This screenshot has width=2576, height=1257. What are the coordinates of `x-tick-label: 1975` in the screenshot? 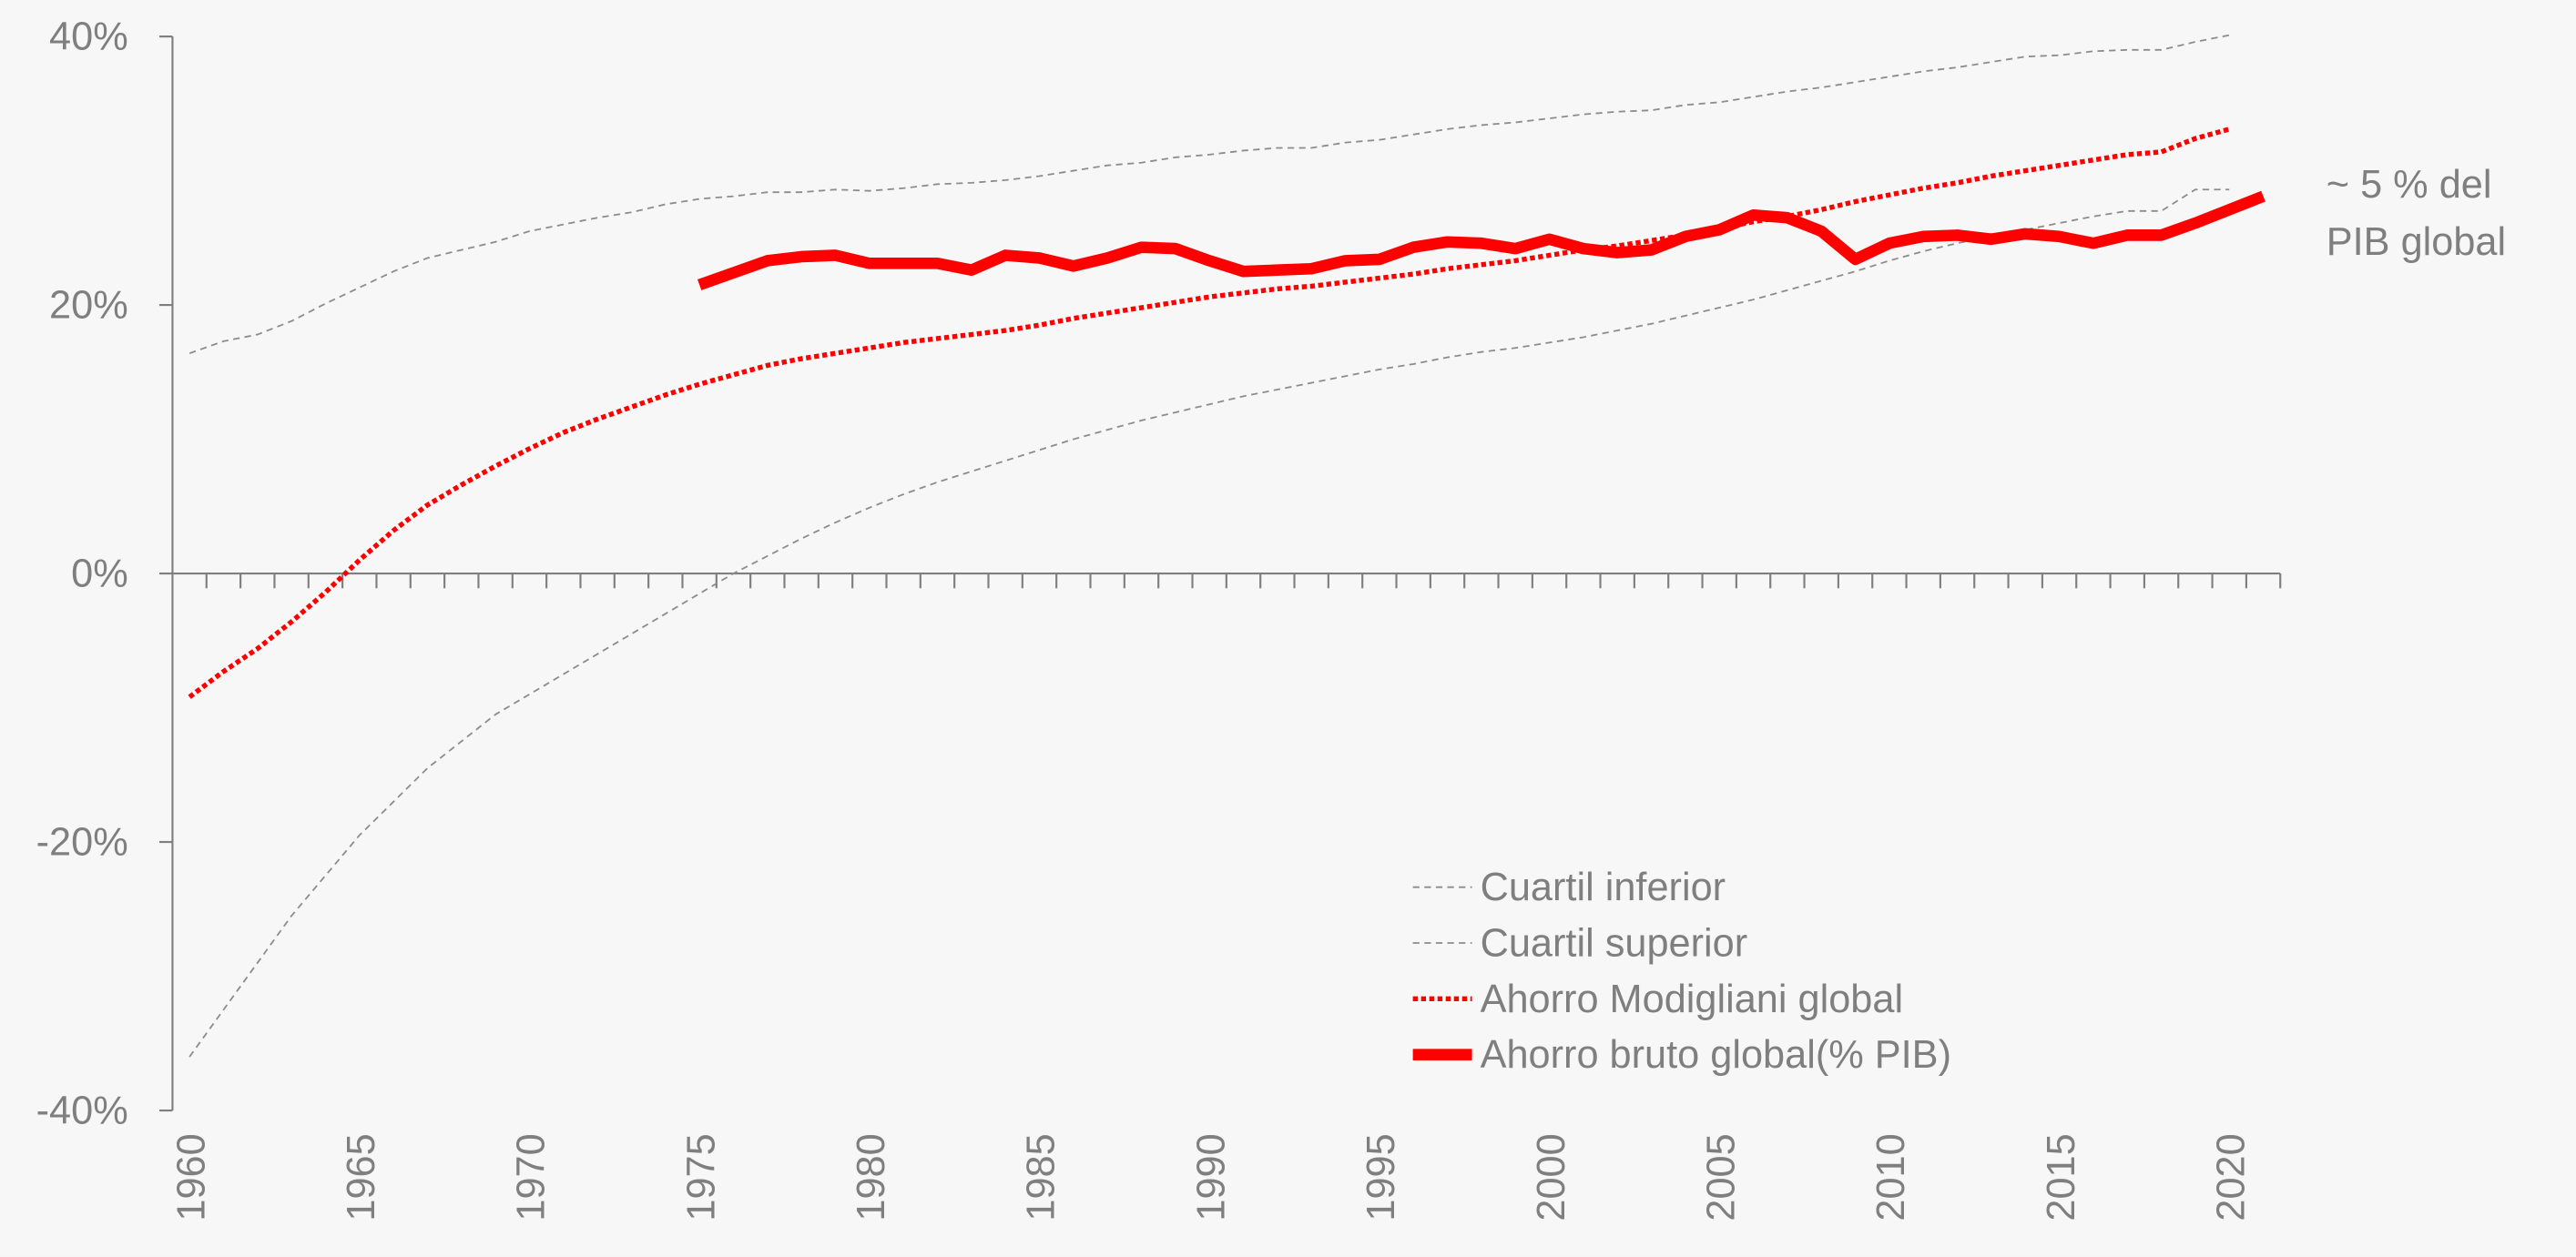 It's located at (701, 1177).